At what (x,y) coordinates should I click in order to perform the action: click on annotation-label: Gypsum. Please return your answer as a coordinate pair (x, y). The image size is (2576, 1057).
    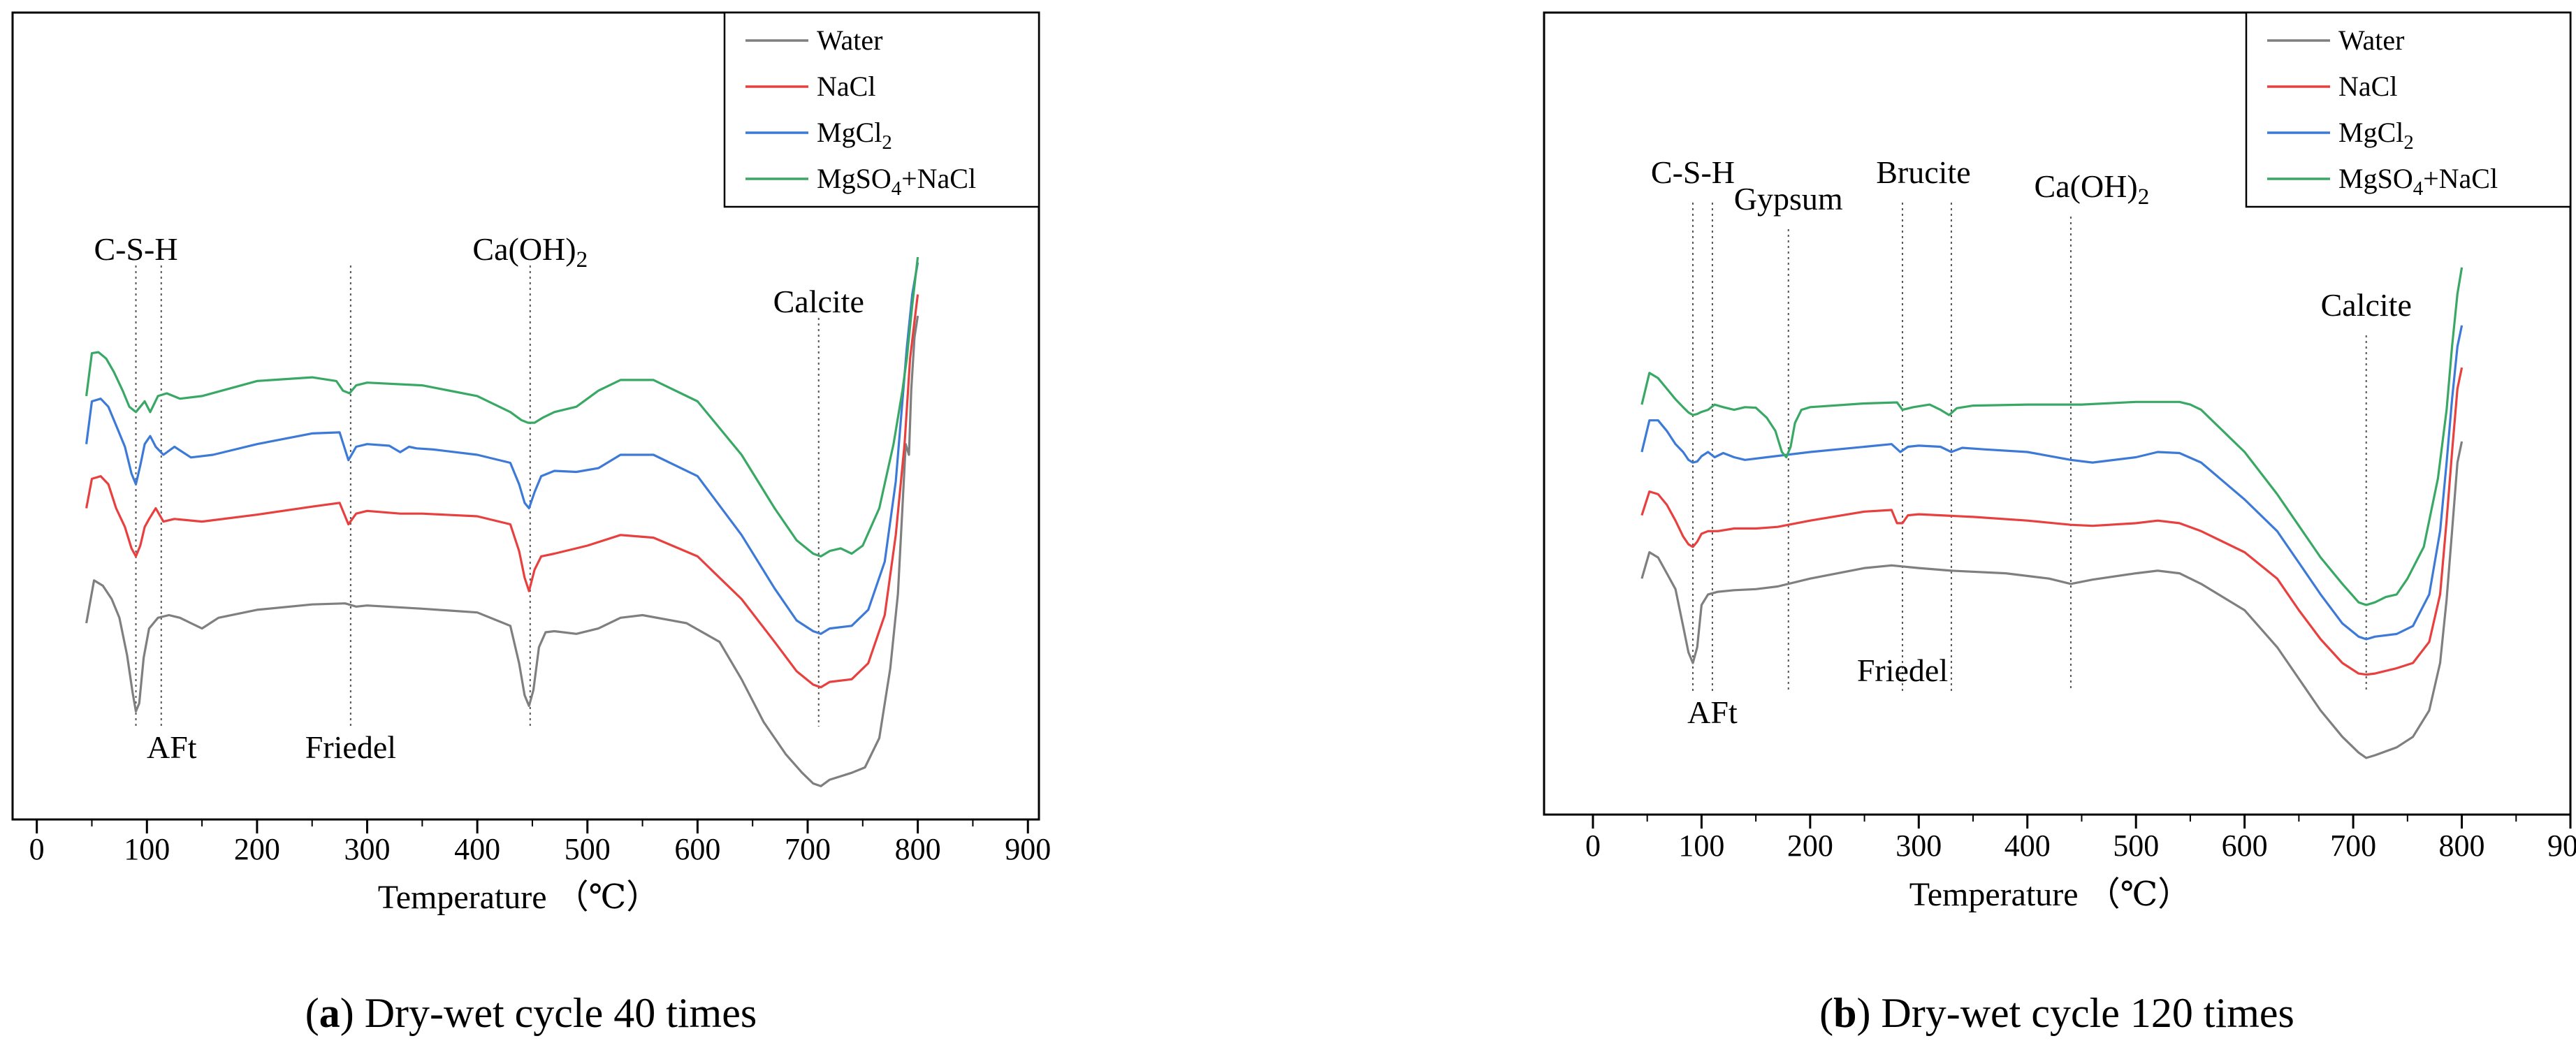
    Looking at the image, I should click on (1789, 199).